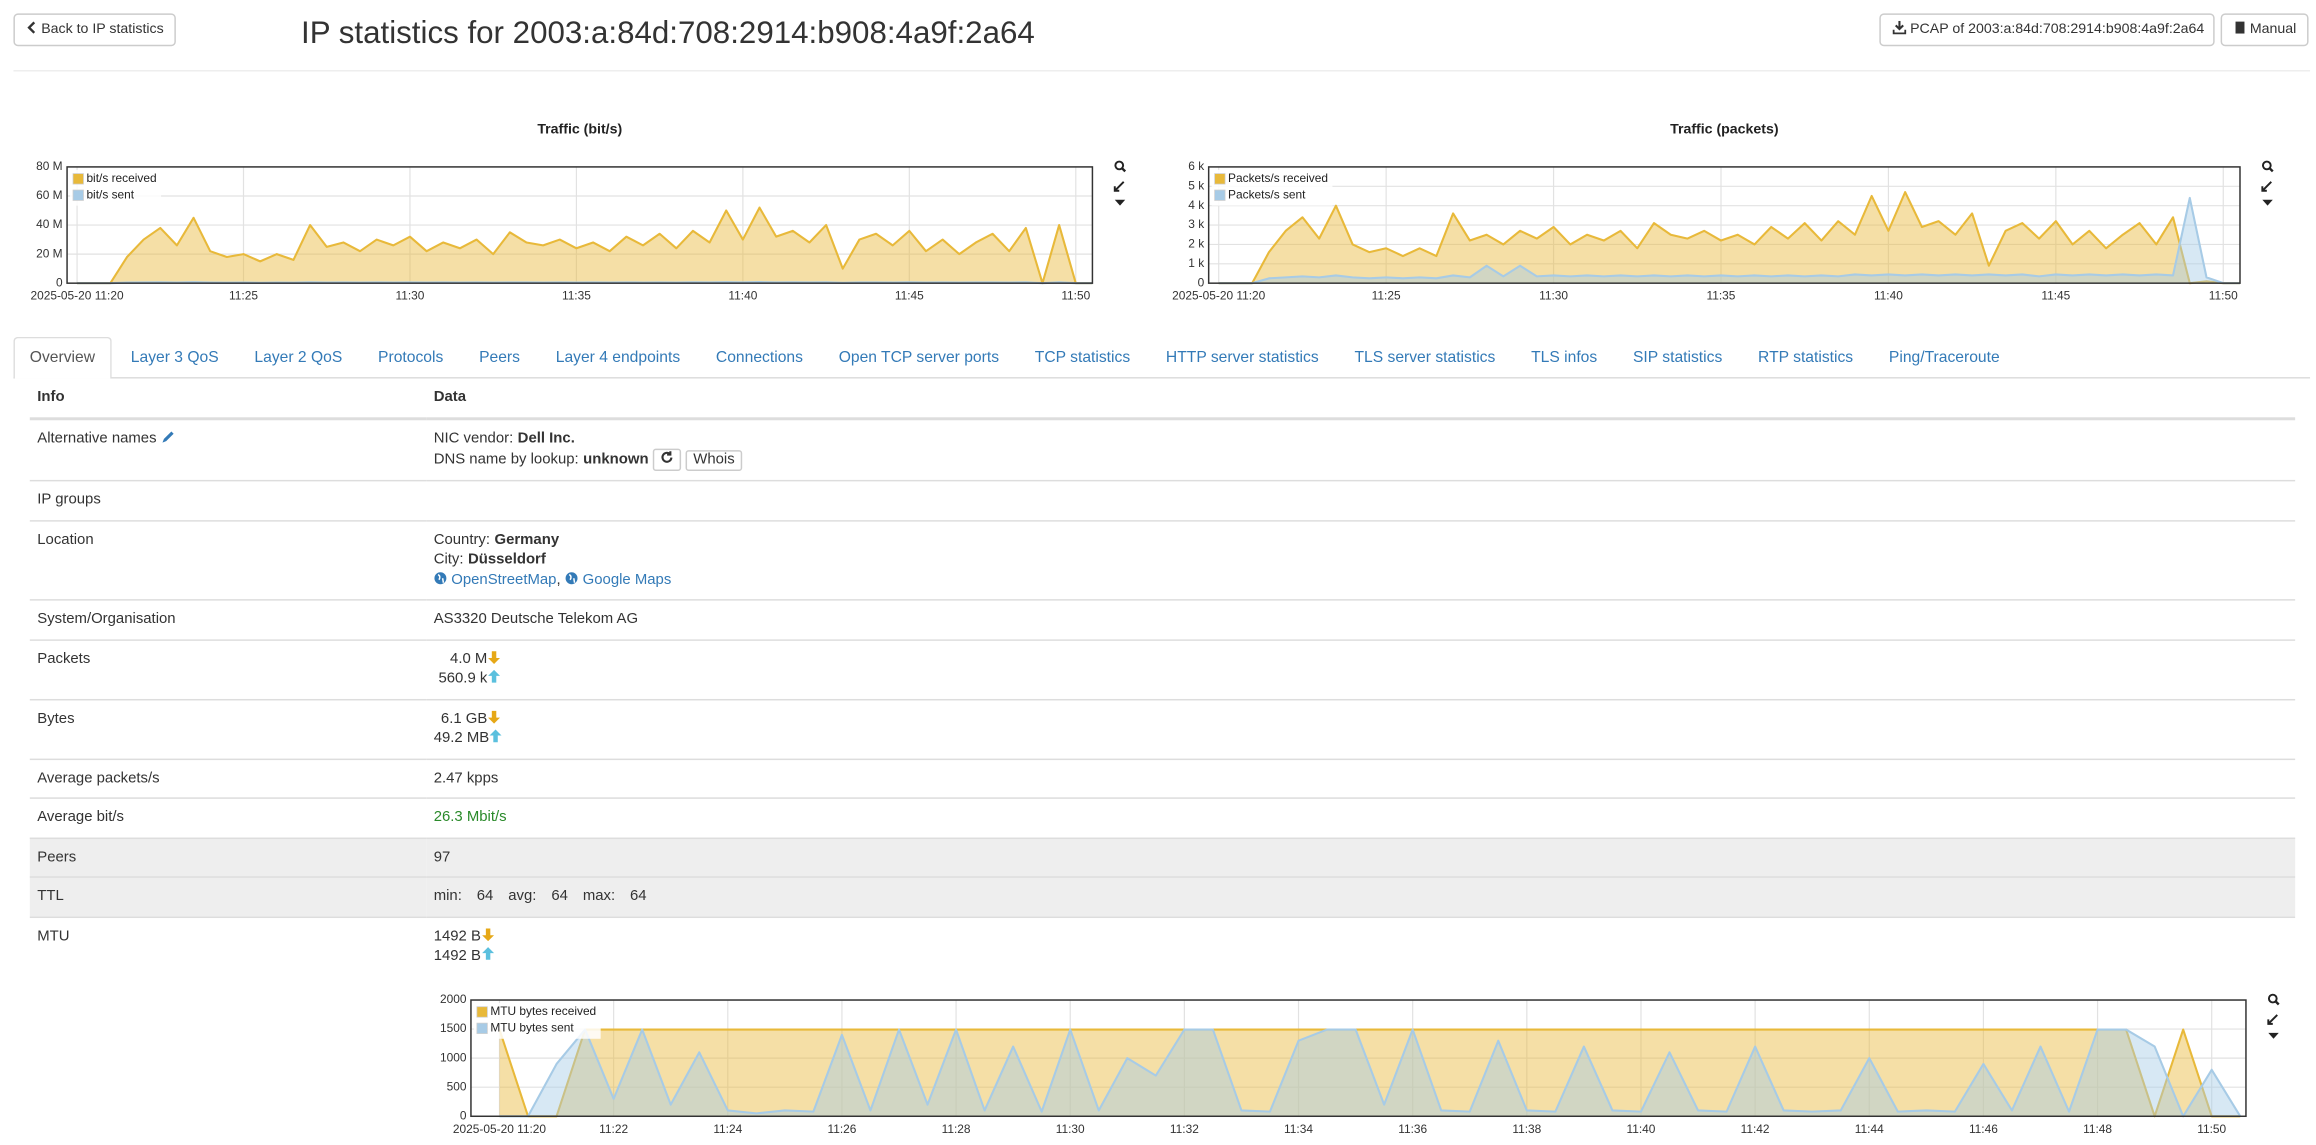 This screenshot has width=2316, height=1145. Describe the element at coordinates (174, 357) in the screenshot. I see `tab: Layer 3 QoS` at that location.